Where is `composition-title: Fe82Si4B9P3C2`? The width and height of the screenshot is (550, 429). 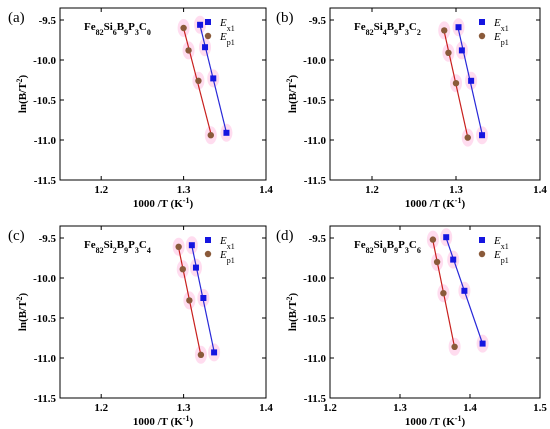 composition-title: Fe82Si4B9P3C2 is located at coordinates (387, 29).